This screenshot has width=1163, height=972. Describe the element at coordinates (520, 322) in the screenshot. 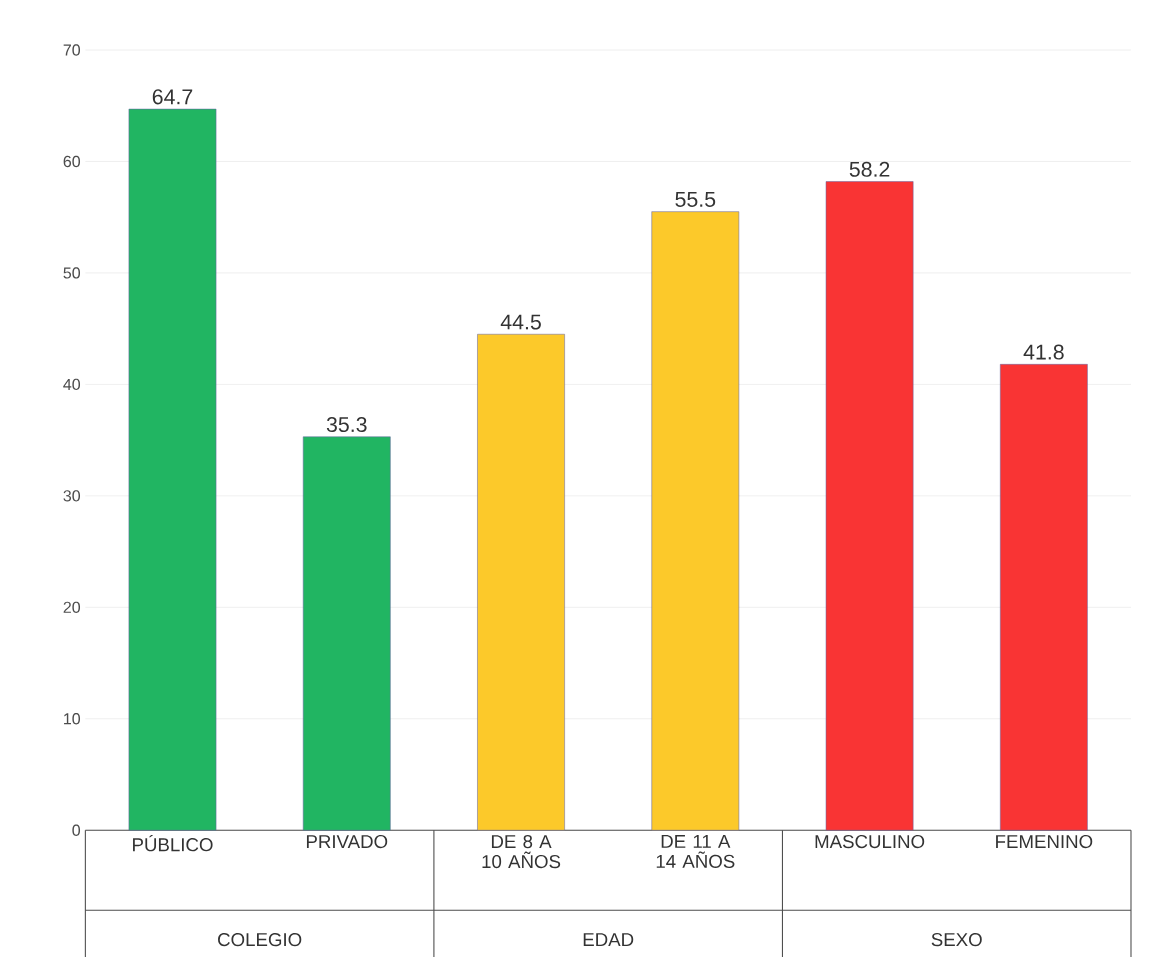

I see `data-label: 44.5` at that location.